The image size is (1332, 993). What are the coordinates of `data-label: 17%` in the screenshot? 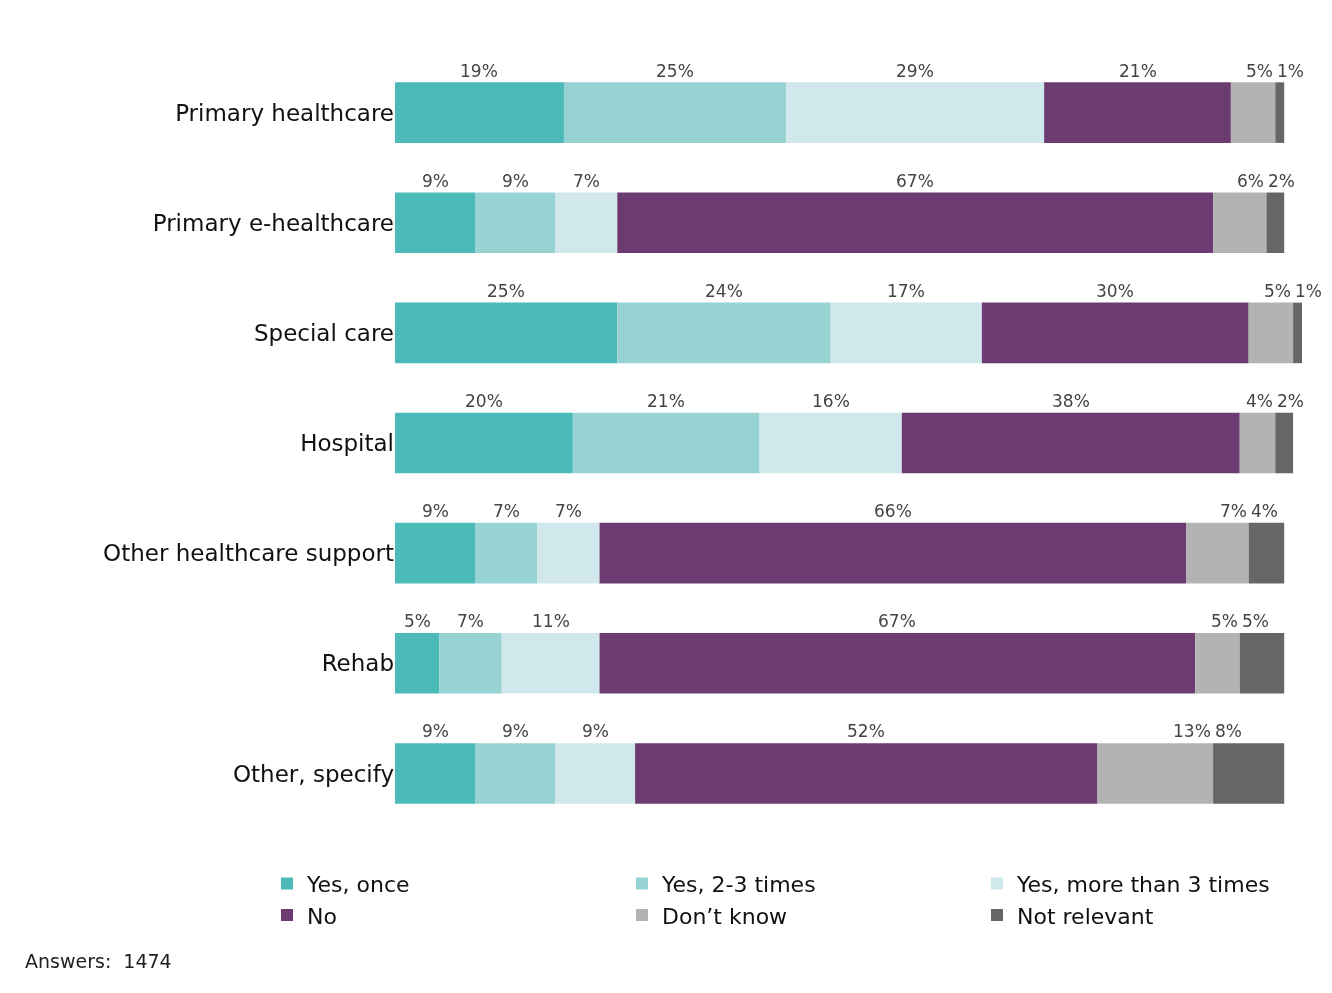 It's located at (906, 291).